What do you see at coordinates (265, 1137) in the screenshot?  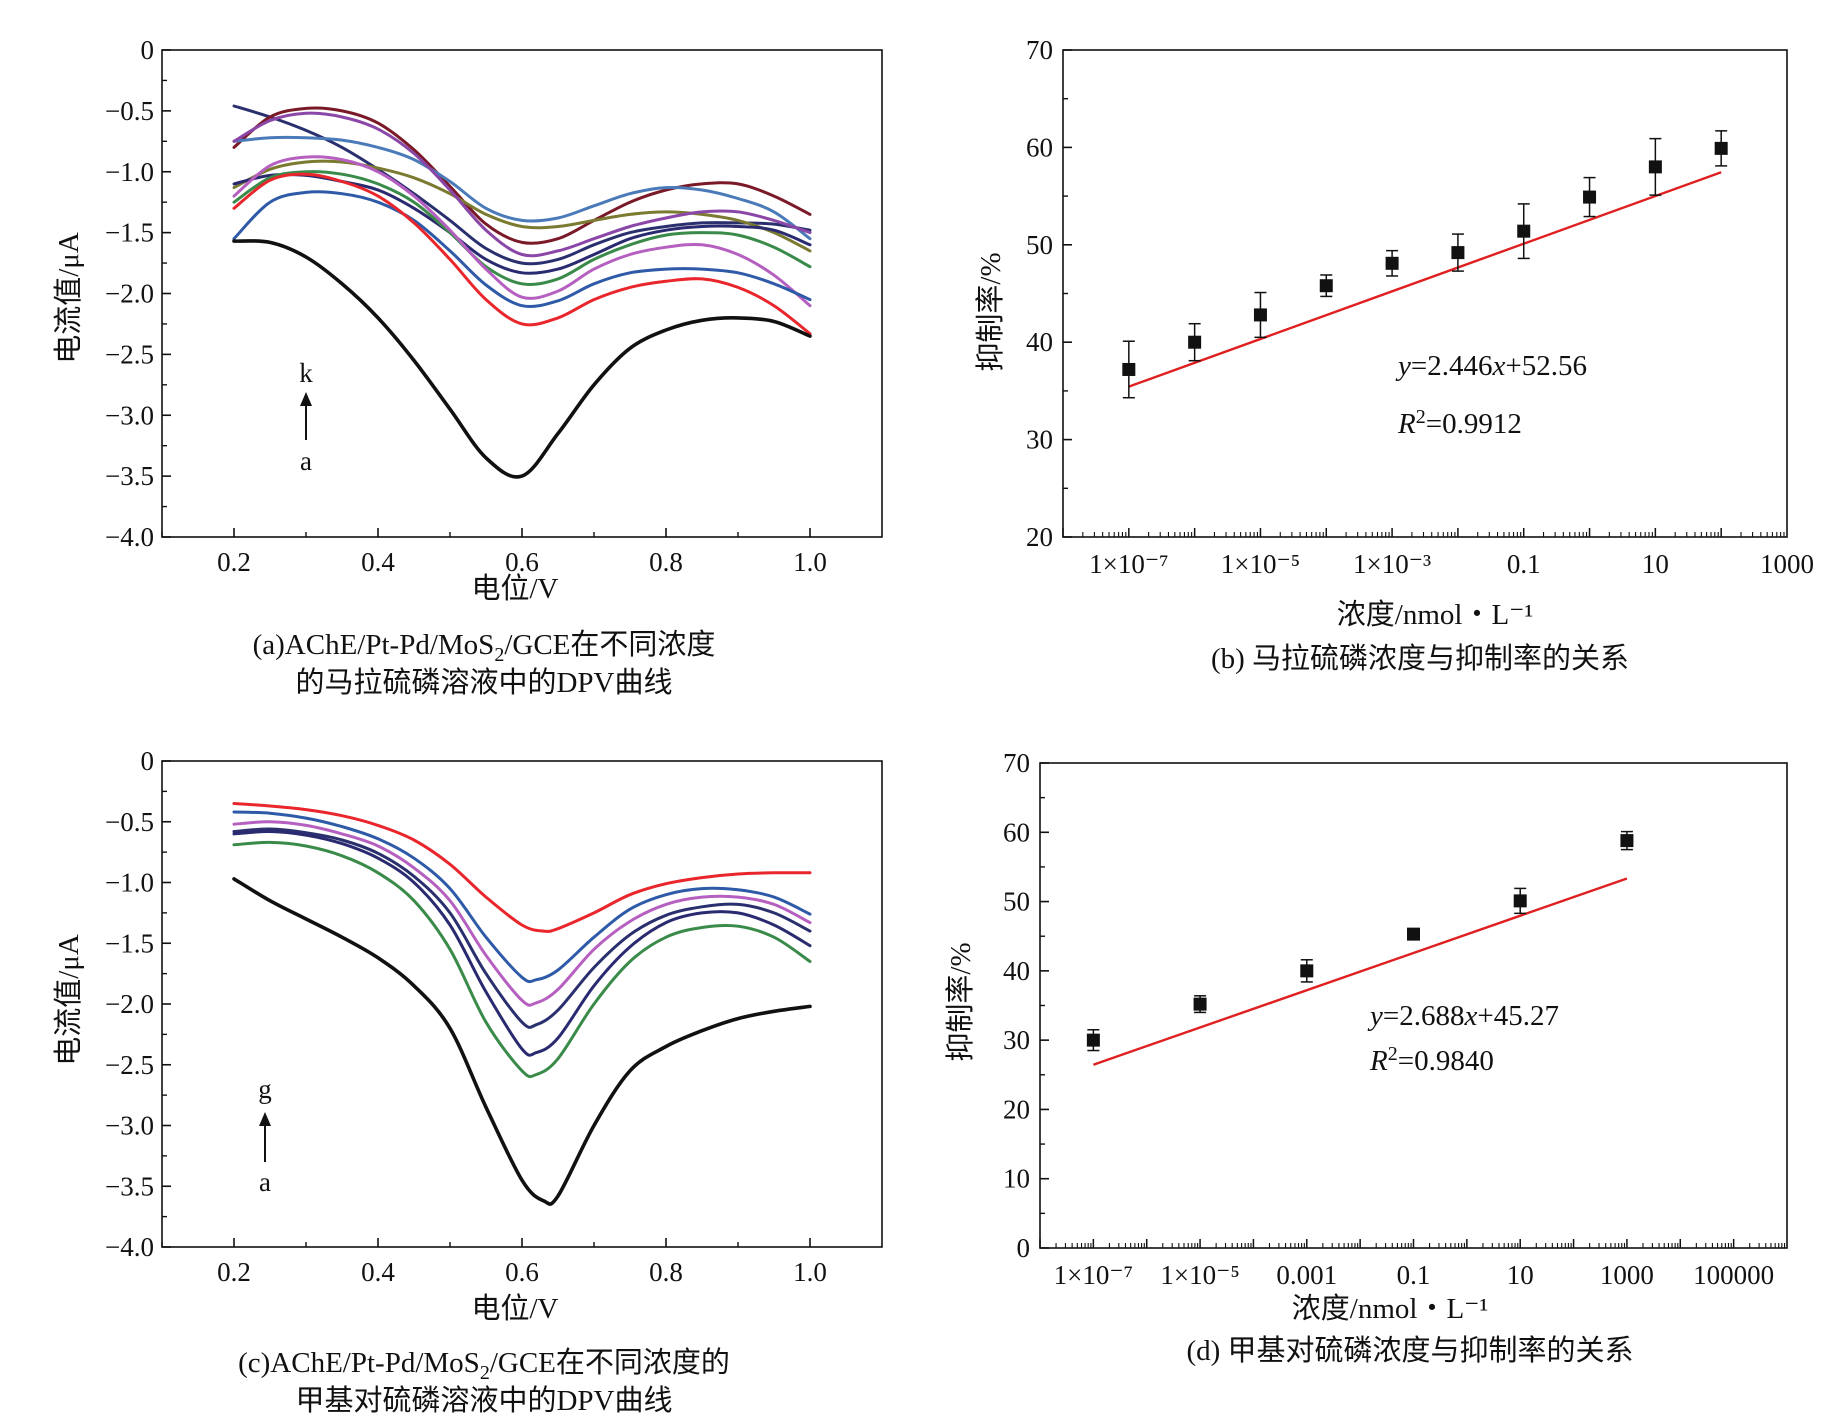 I see `panel-c-arrow` at bounding box center [265, 1137].